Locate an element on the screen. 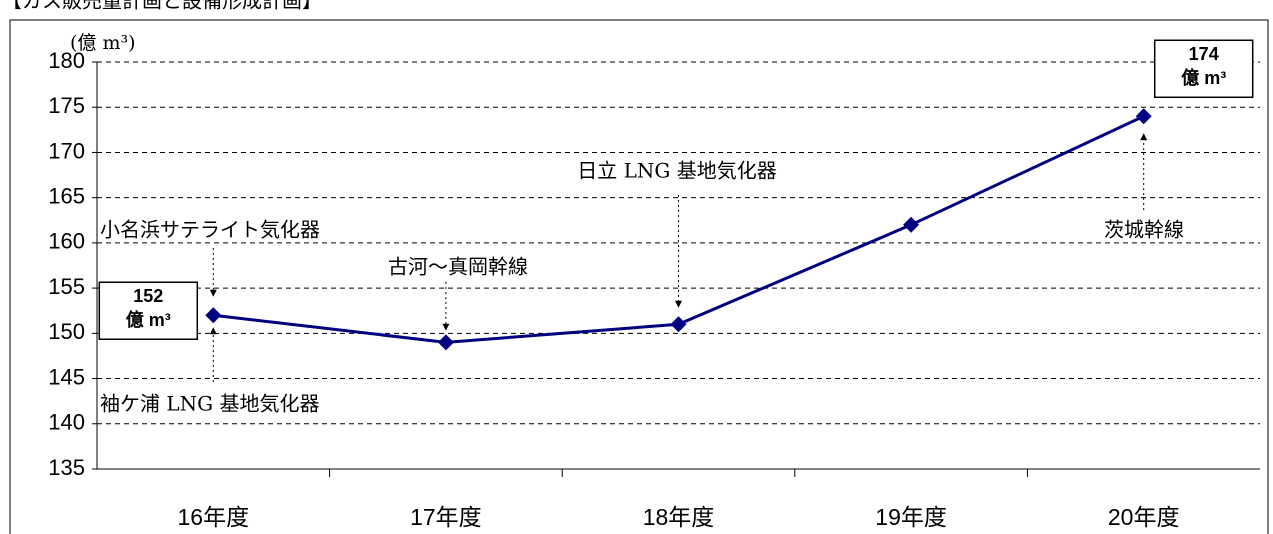 The width and height of the screenshot is (1273, 534). annotation: 茨城幹線 is located at coordinates (1144, 230).